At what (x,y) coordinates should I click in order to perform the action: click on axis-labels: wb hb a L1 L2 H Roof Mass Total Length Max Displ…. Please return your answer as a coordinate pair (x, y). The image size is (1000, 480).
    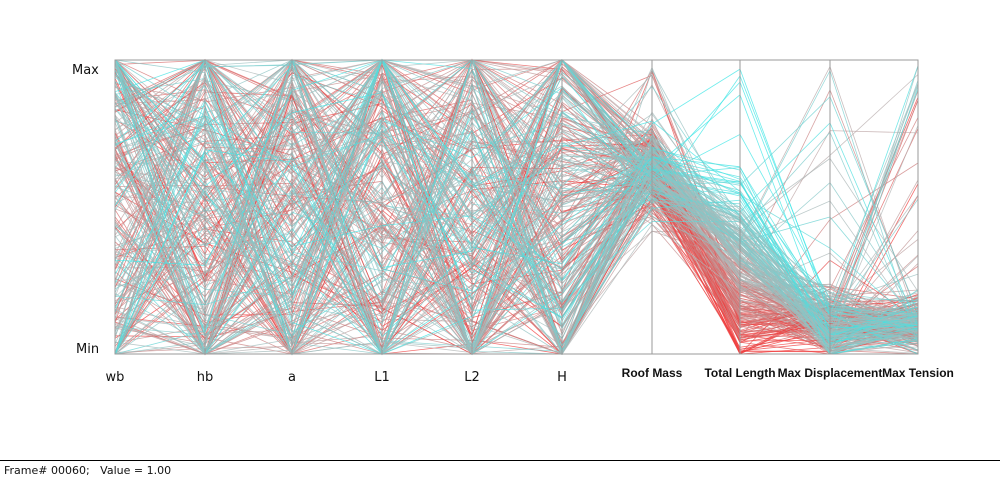
    Looking at the image, I should click on (530, 375).